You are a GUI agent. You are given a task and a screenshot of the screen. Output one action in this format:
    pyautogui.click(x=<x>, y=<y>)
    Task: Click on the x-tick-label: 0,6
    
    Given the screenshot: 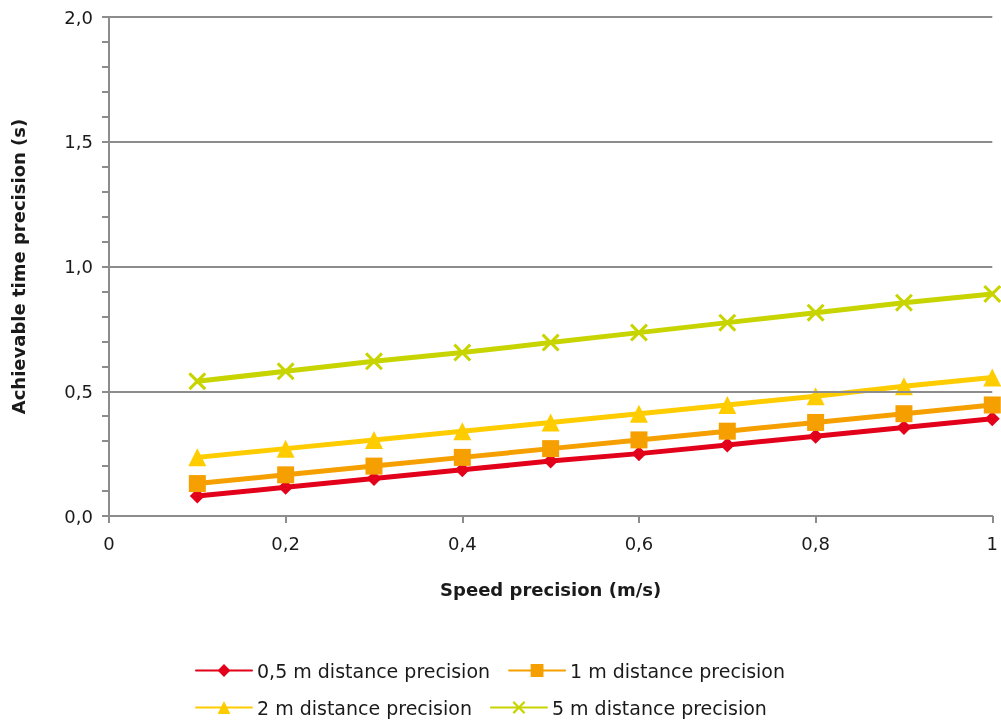 What is the action you would take?
    pyautogui.click(x=639, y=543)
    